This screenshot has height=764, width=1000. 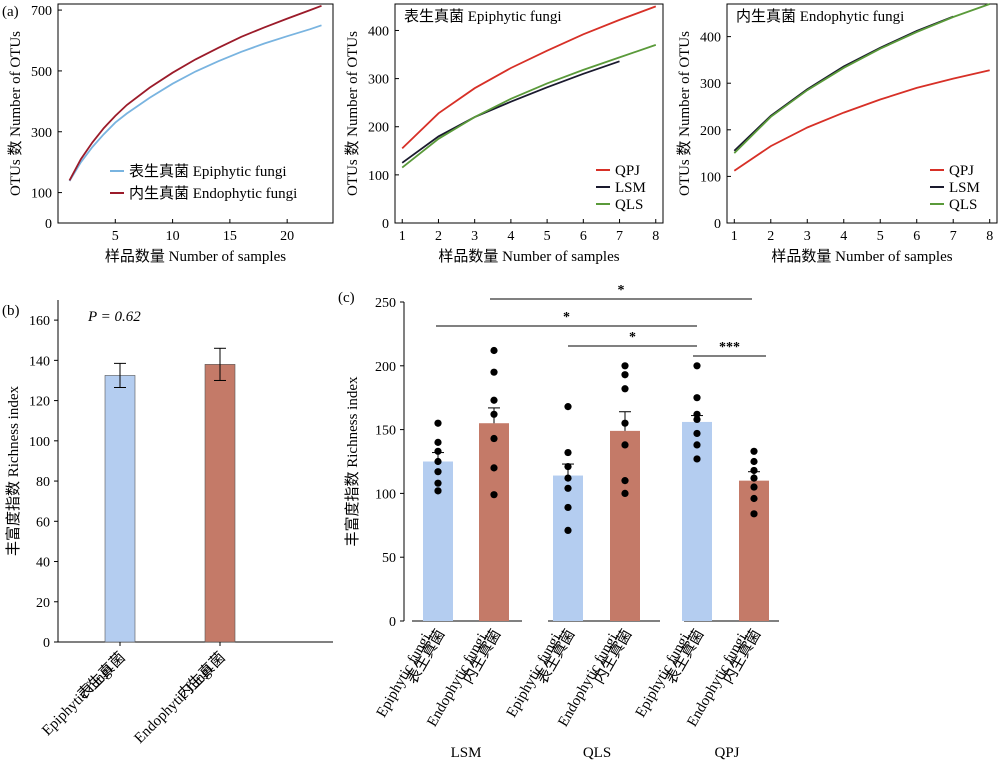 What do you see at coordinates (385, 431) in the screenshot?
I see `y-tick-label: 150` at bounding box center [385, 431].